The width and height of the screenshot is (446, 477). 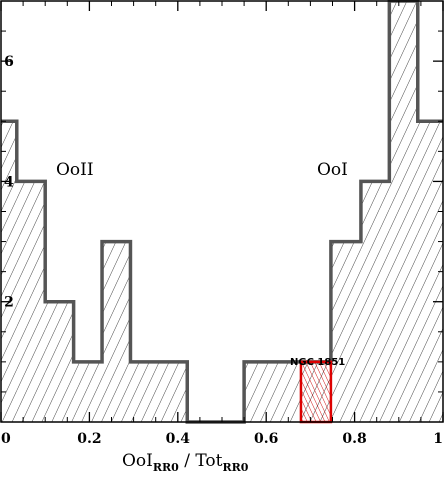 I want to click on x-tick-label: 0.6, so click(x=266, y=439).